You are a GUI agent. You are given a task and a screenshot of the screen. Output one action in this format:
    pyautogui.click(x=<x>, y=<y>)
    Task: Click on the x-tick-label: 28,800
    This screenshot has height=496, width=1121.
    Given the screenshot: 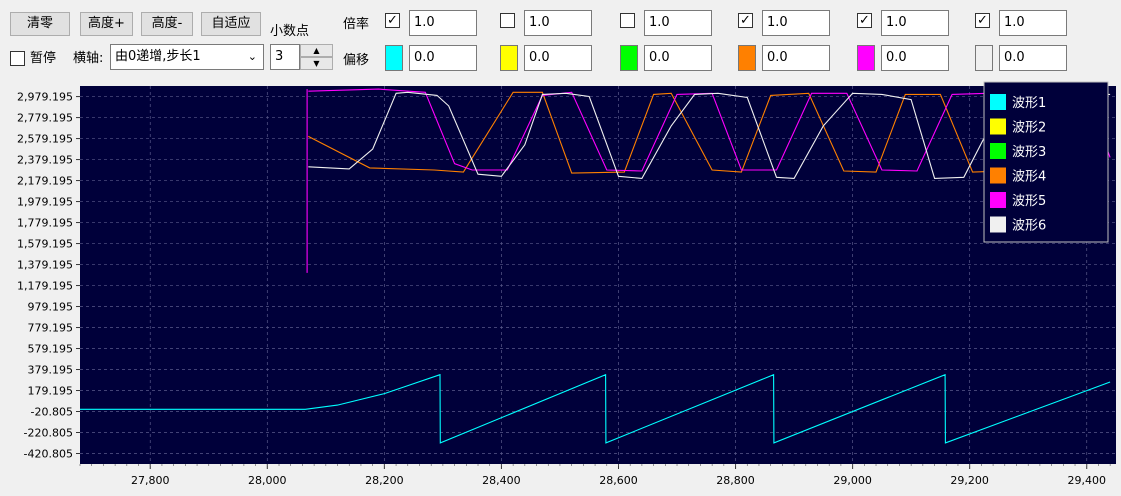 What is the action you would take?
    pyautogui.click(x=735, y=480)
    